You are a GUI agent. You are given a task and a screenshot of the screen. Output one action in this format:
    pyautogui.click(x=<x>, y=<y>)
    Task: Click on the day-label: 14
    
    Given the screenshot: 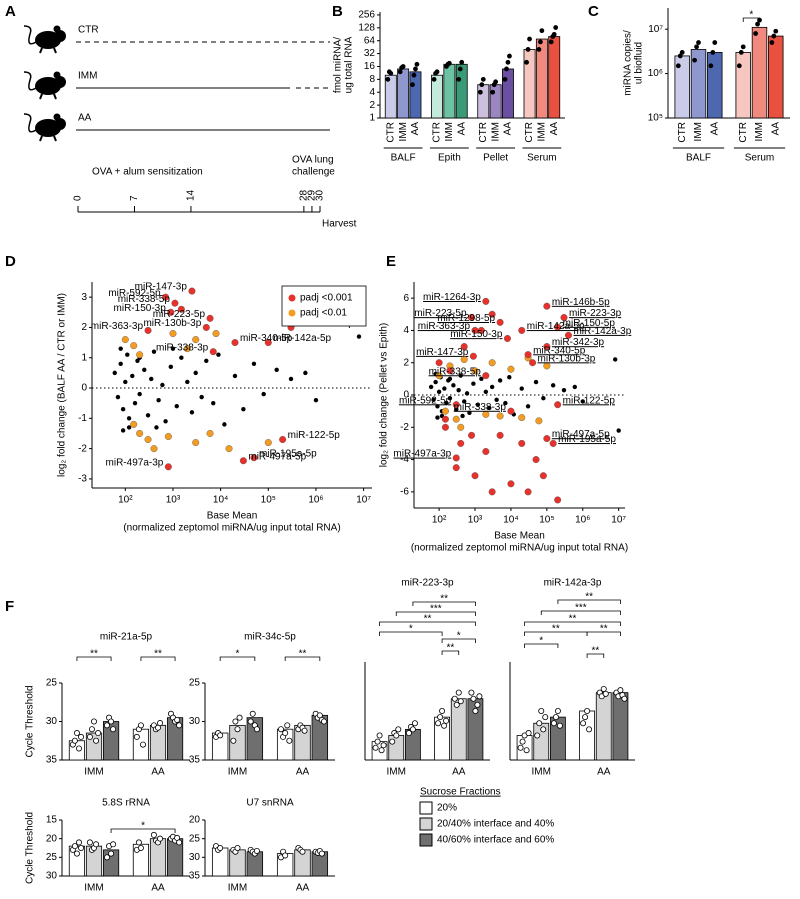 What is the action you would take?
    pyautogui.click(x=191, y=195)
    